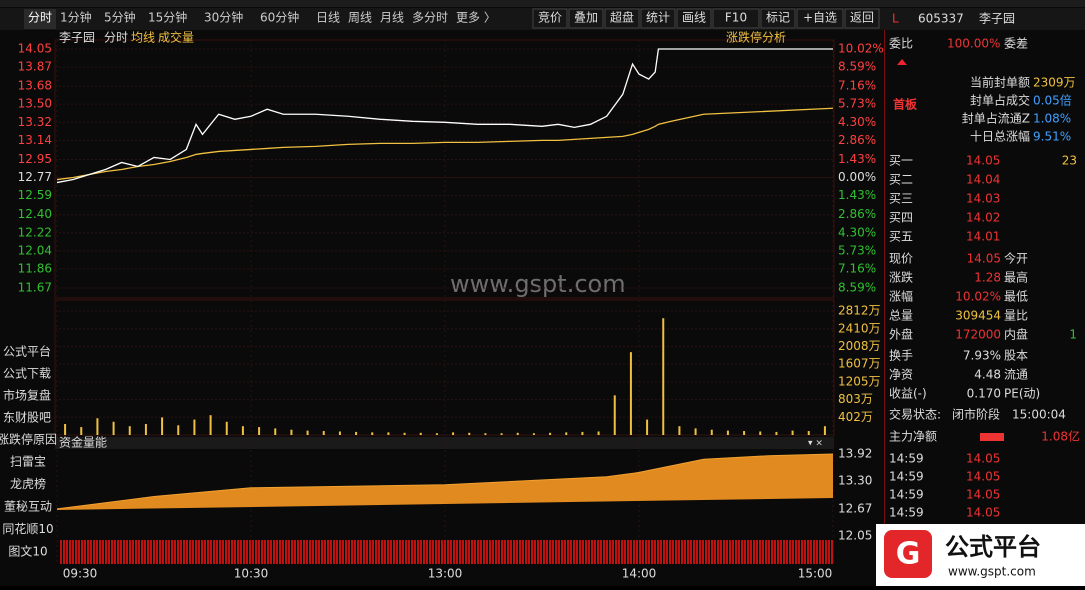 The height and width of the screenshot is (590, 1085). I want to click on pct-label: 8.59%, so click(857, 67).